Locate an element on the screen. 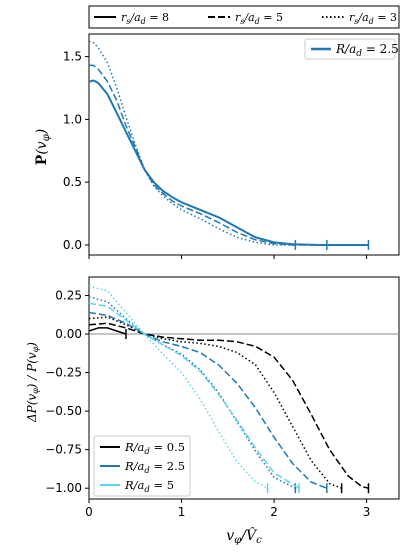 This screenshot has height=556, width=415. legend-label-R5: R/ad = 5 is located at coordinates (149, 486).